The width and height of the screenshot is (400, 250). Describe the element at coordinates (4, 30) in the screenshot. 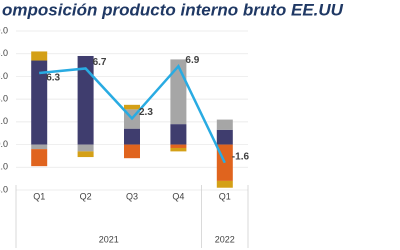

I see `y-tick-label: 10.0` at that location.